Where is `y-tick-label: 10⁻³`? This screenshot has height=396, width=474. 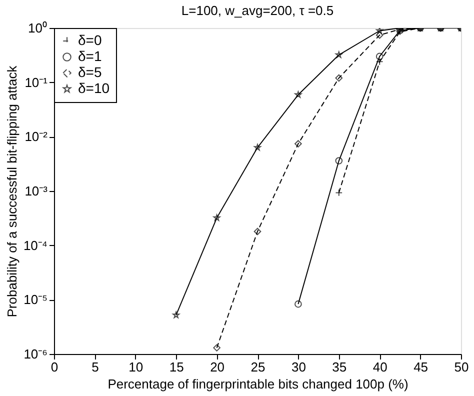 y-tick-label: 10⁻³ is located at coordinates (36, 191).